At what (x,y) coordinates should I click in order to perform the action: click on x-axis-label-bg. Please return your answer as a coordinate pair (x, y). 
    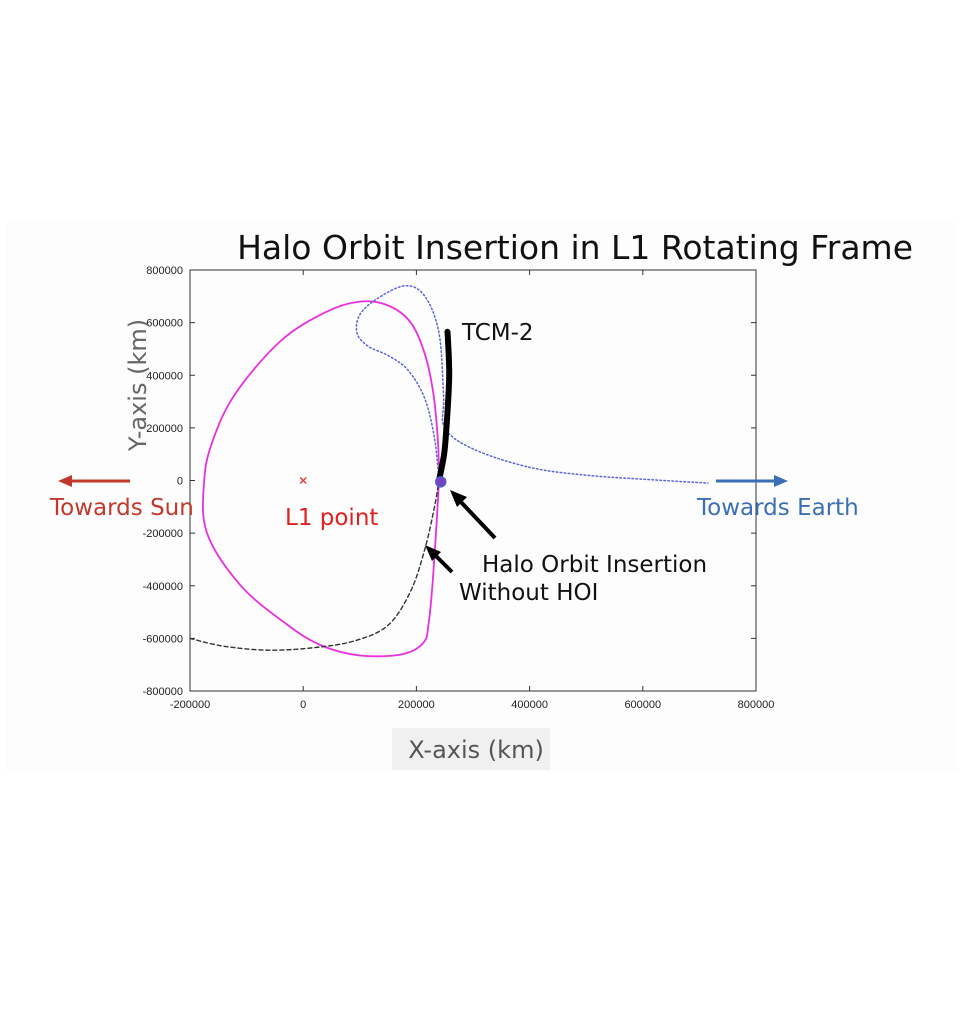
    Looking at the image, I should click on (471, 749).